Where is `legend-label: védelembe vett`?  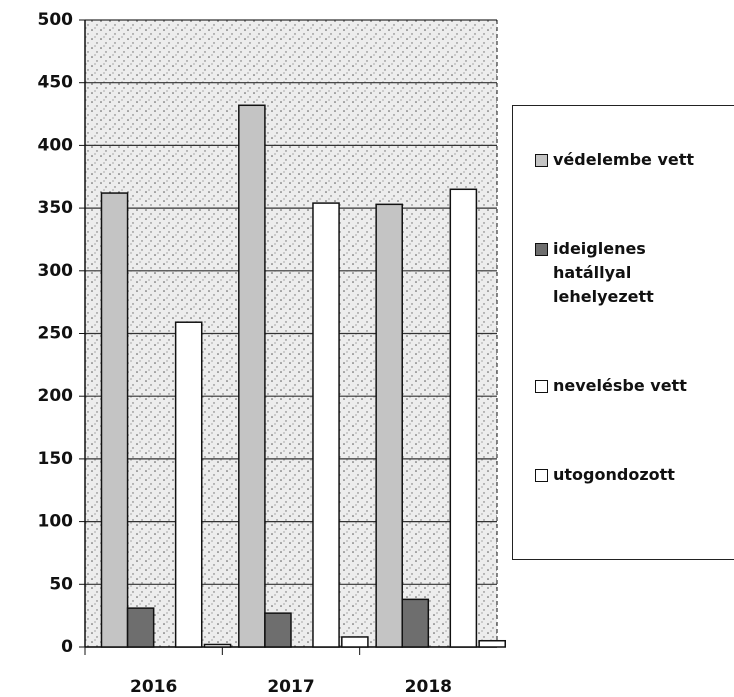 legend-label: védelembe vett is located at coordinates (624, 160).